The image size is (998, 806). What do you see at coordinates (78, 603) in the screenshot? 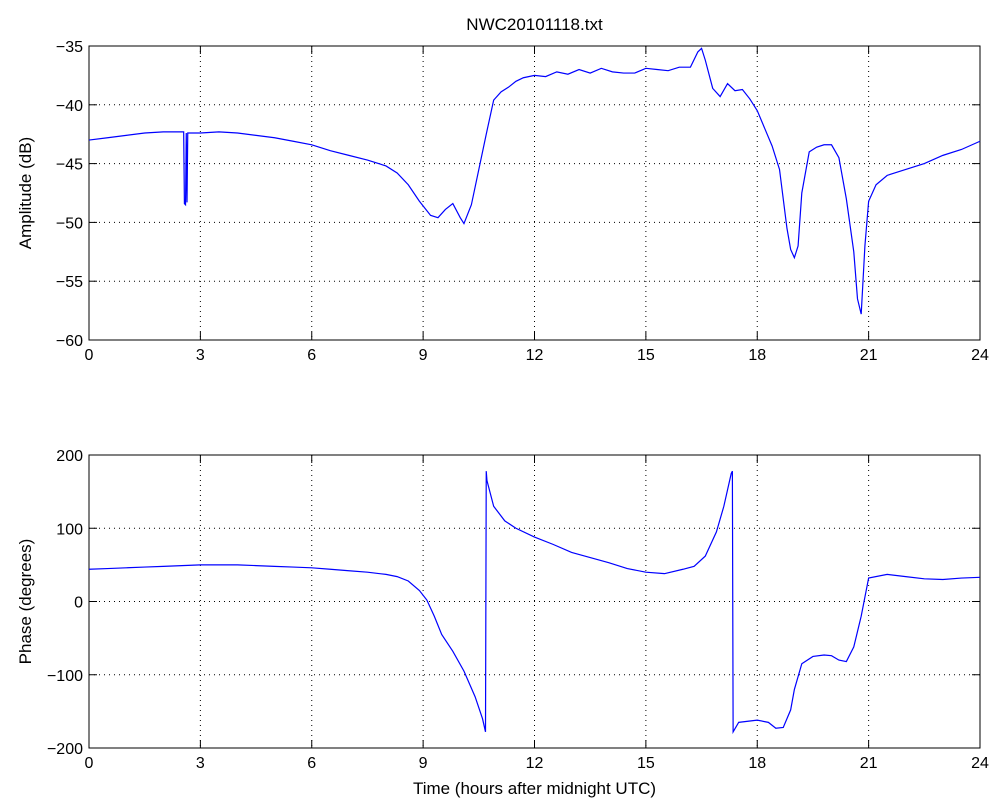
I see `phase-y-tick-label: 0` at bounding box center [78, 603].